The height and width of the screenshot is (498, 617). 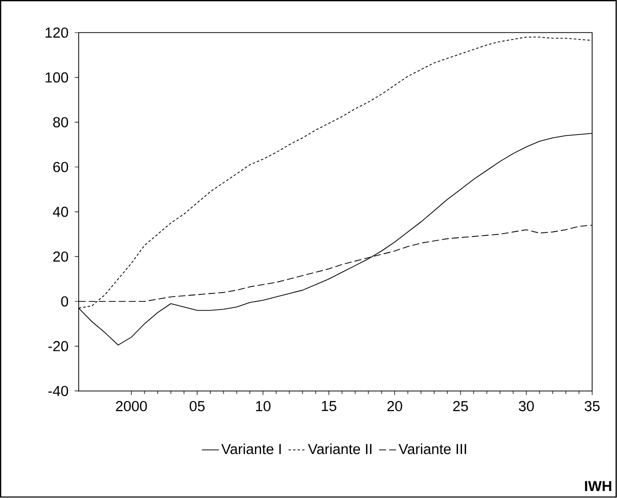 I want to click on x-tick-label: 05, so click(x=197, y=406).